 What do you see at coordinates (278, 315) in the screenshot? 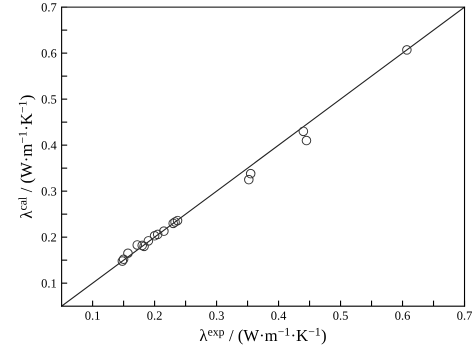
I see `x-tick-label: 0.4` at bounding box center [278, 315].